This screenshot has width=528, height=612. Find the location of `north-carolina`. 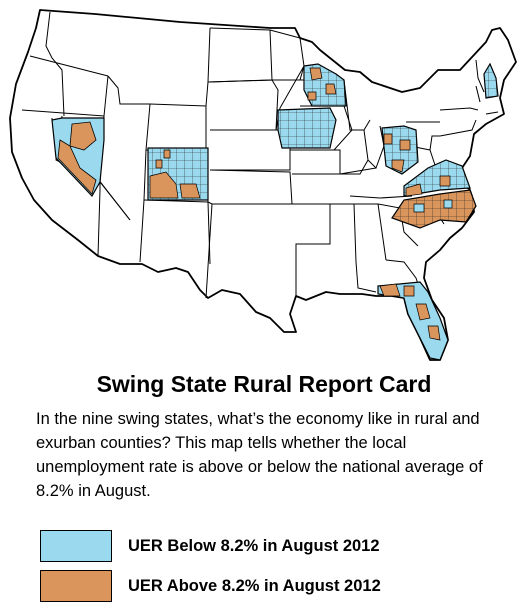

north-carolina is located at coordinates (434, 209).